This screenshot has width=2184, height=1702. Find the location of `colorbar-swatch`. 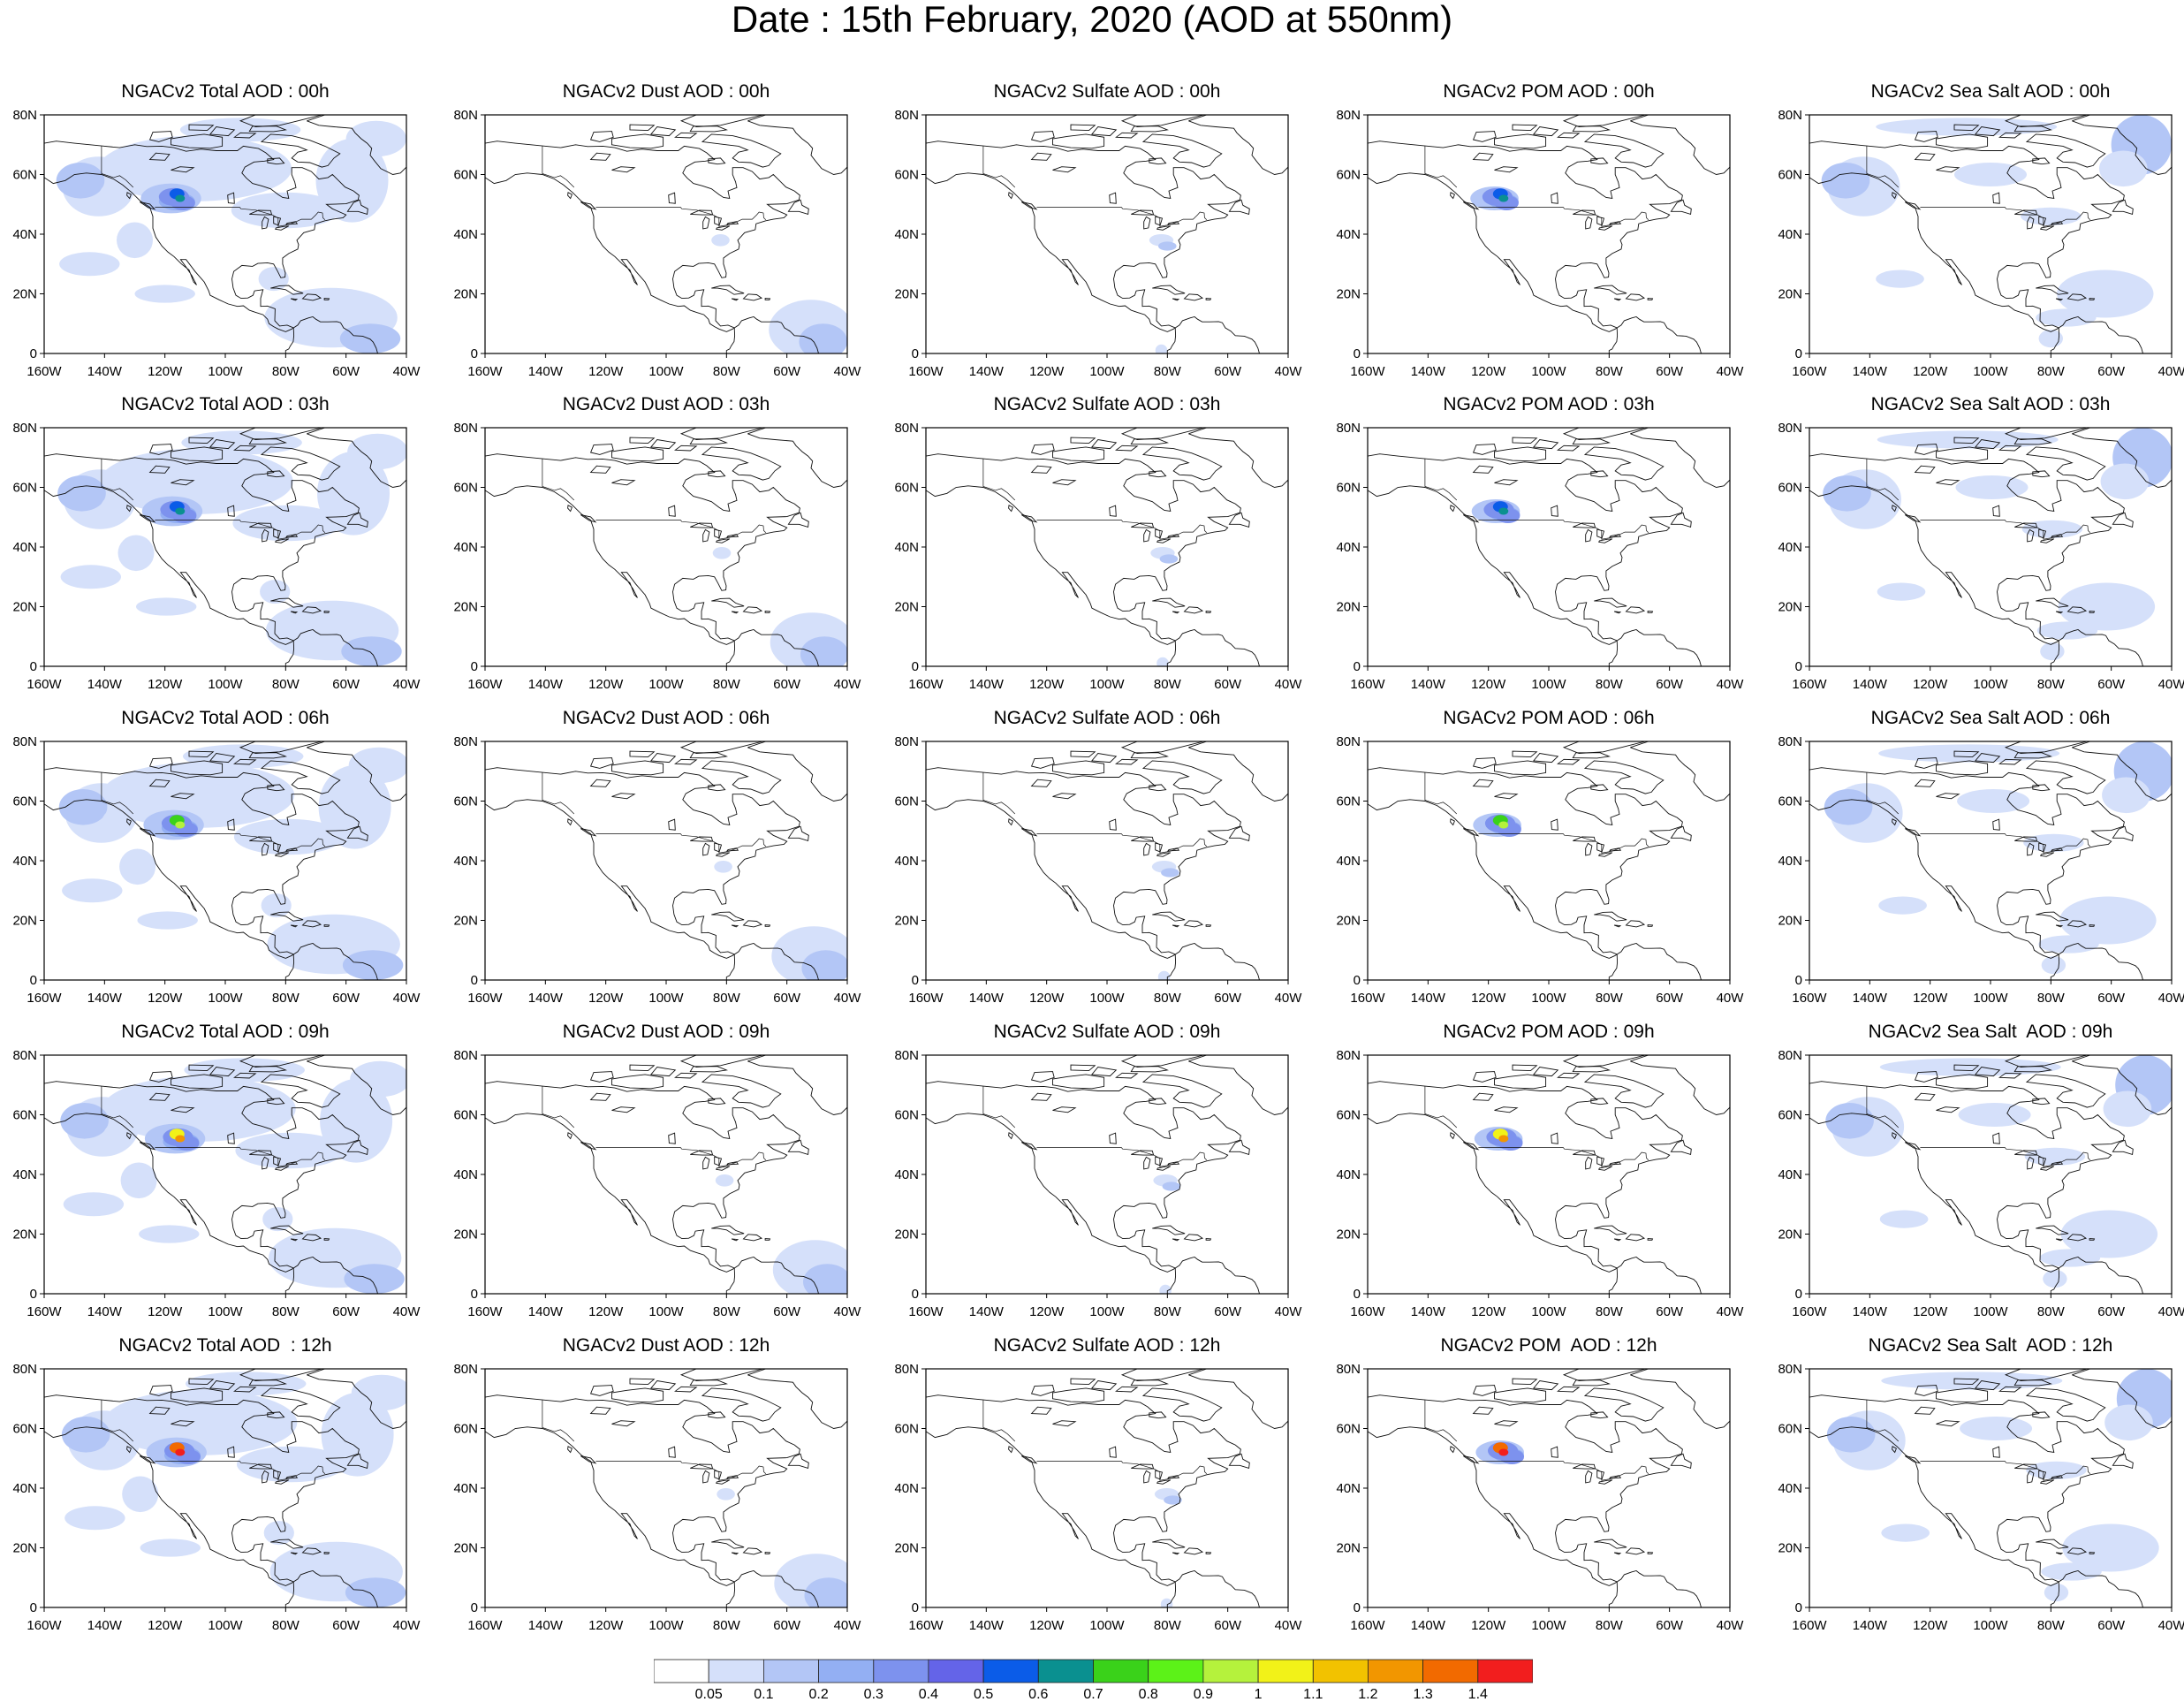

colorbar-swatch is located at coordinates (1065, 1671).